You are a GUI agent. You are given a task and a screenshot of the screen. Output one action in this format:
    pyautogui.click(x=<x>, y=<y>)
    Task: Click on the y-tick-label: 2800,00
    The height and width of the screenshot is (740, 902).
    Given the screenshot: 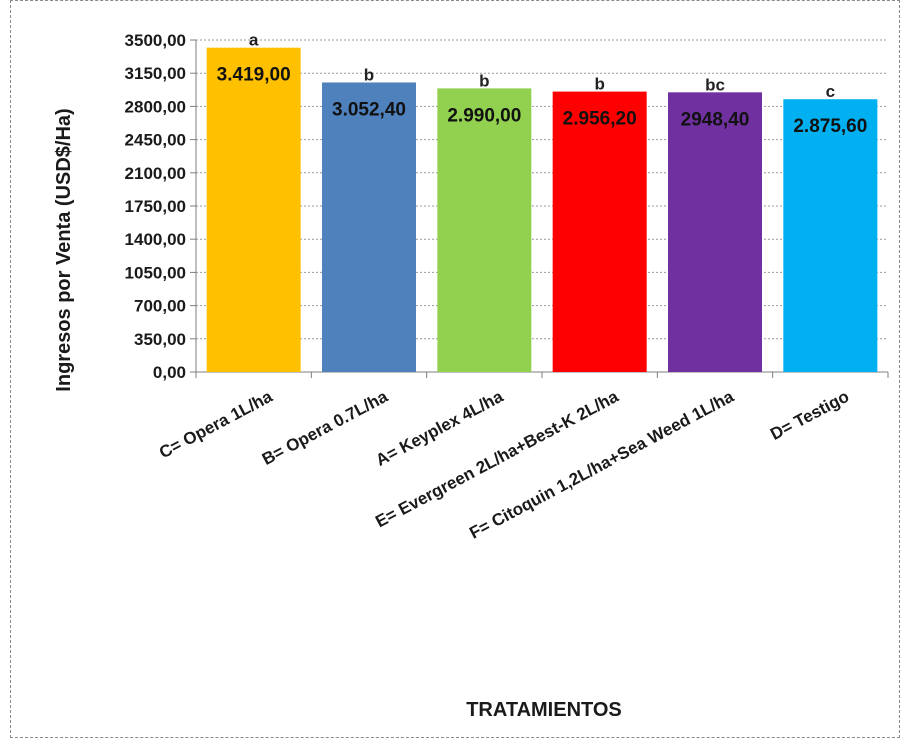 What is the action you would take?
    pyautogui.click(x=155, y=106)
    